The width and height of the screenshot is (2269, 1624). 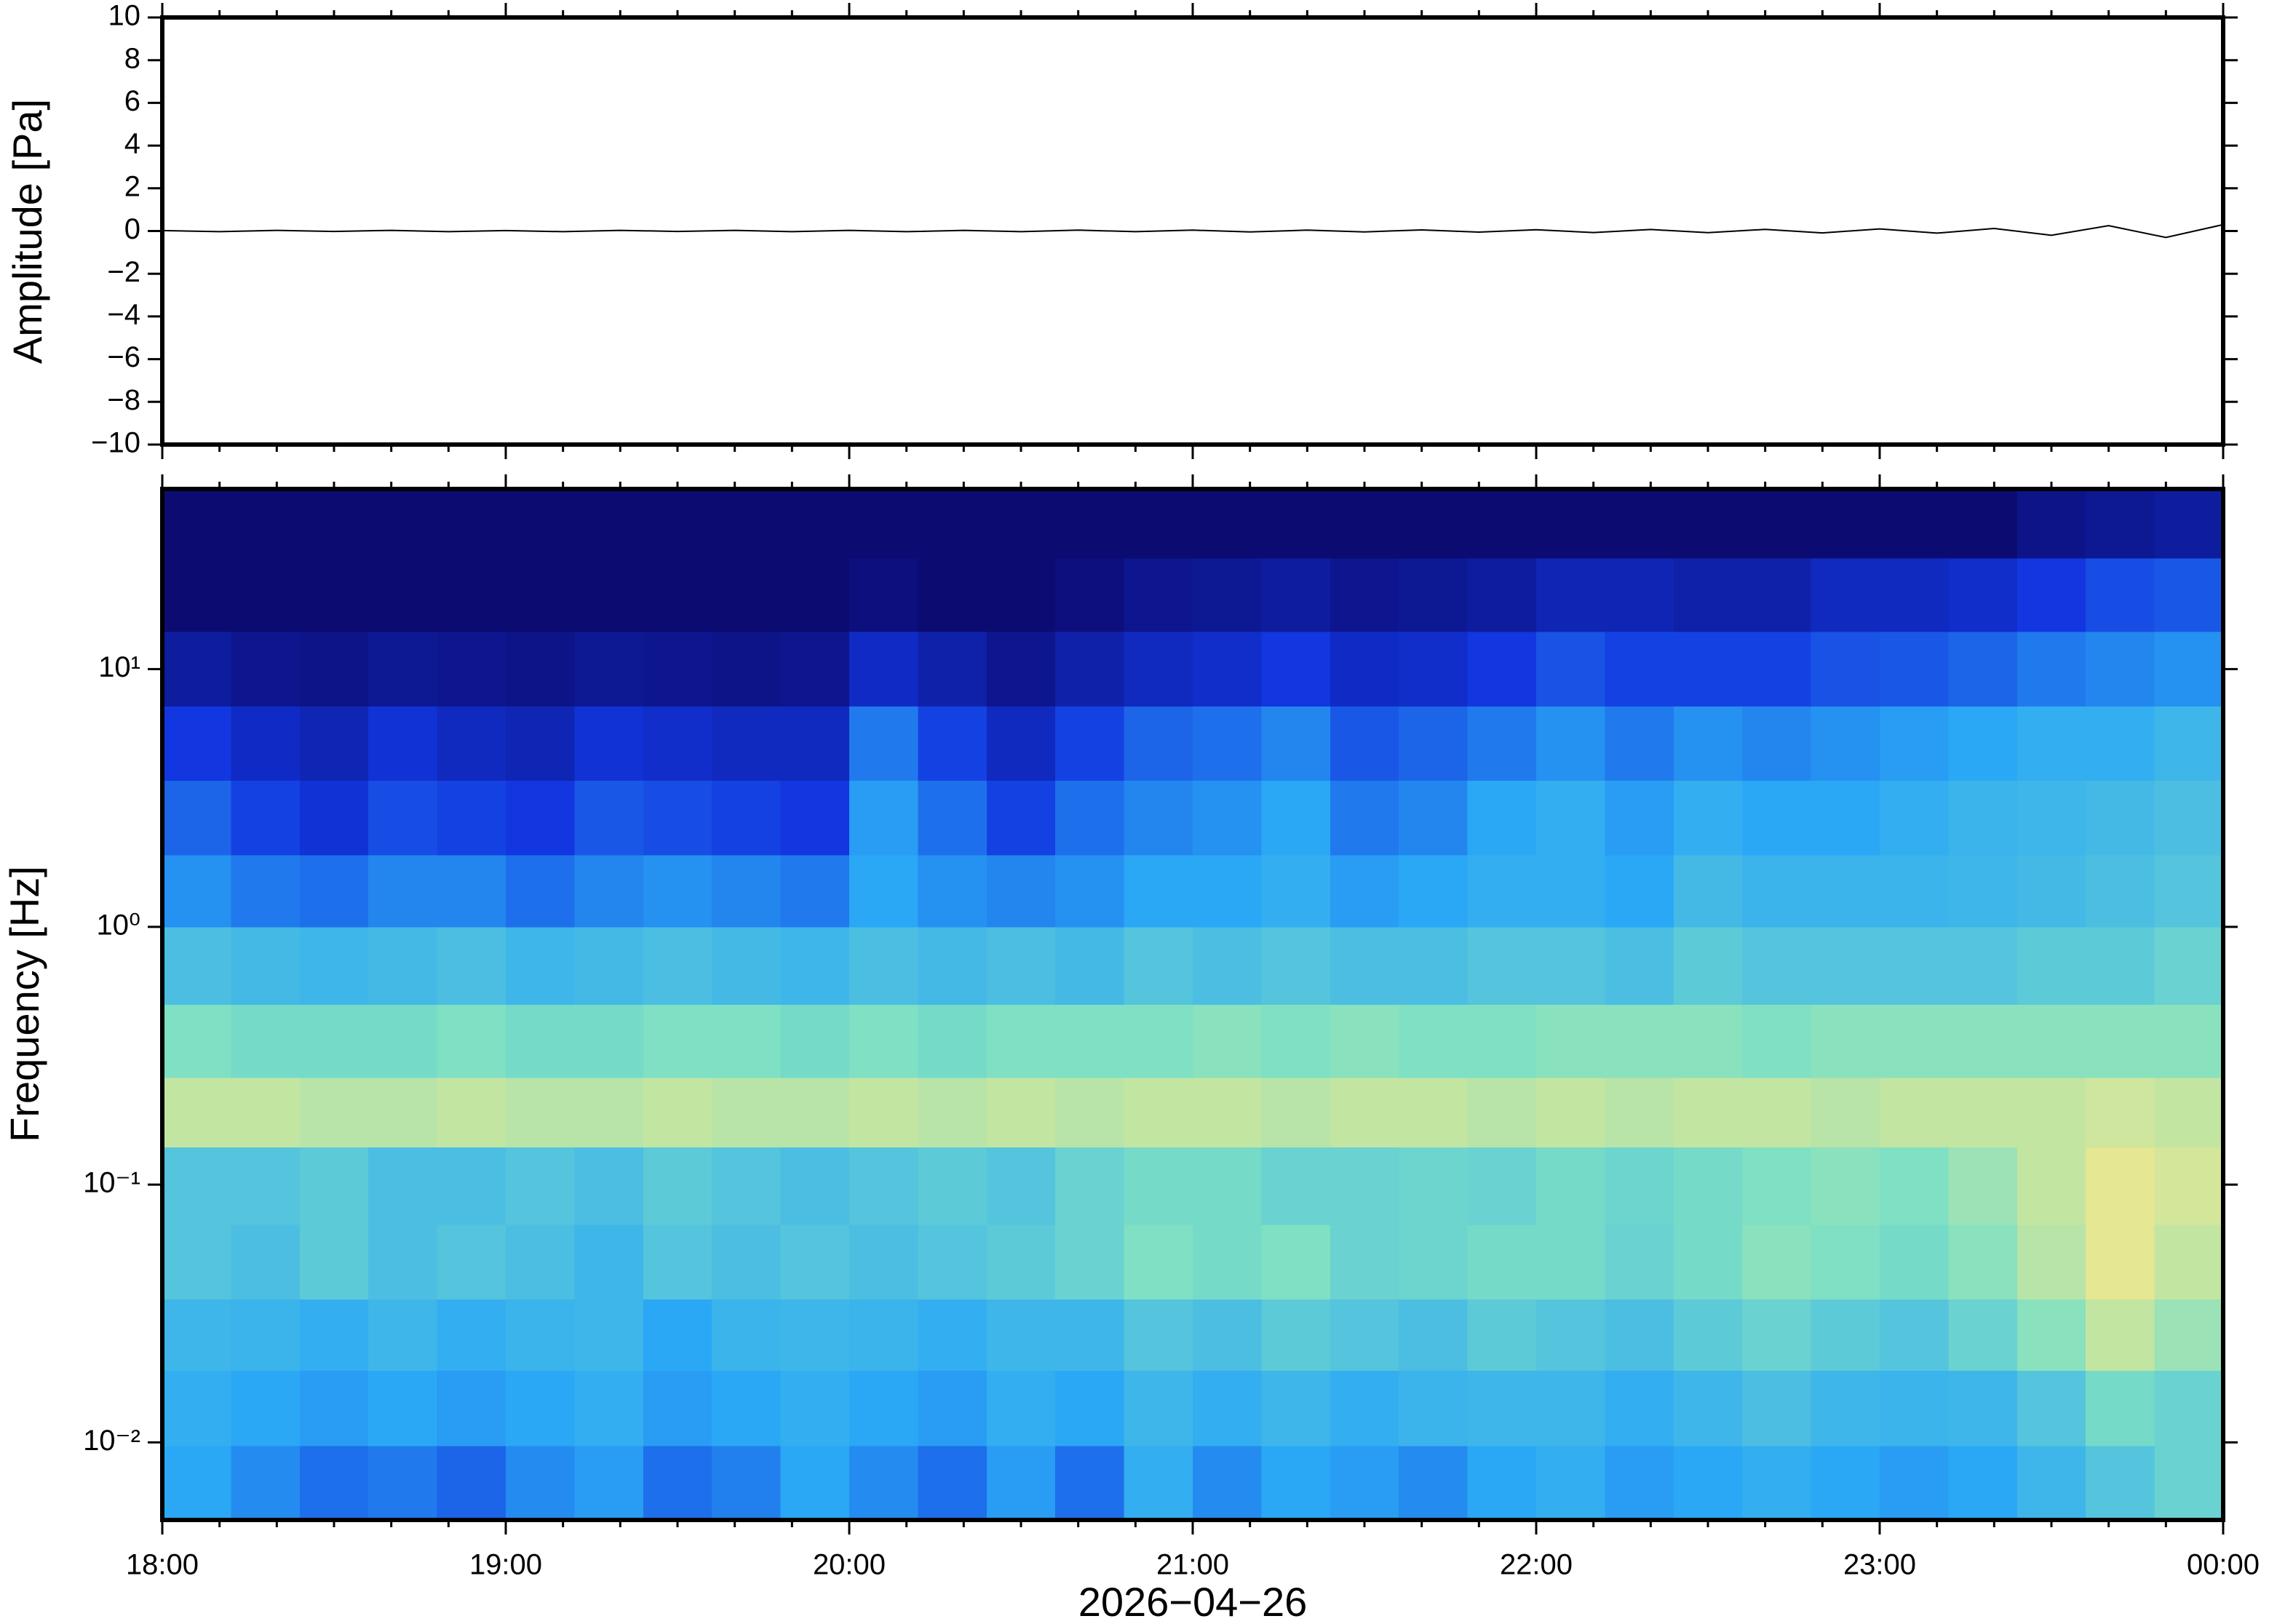 What do you see at coordinates (24, 1004) in the screenshot?
I see `y-axis-label: Frequency [Hz]` at bounding box center [24, 1004].